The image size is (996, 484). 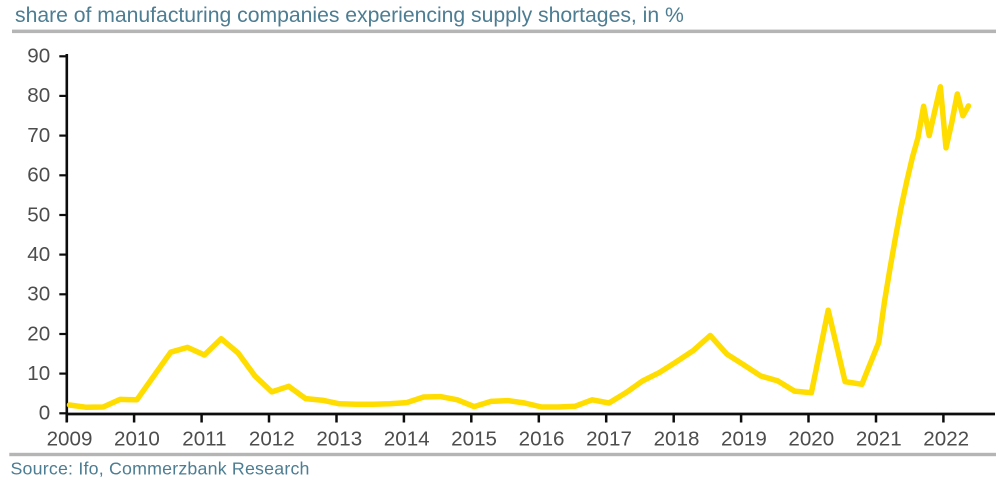 I want to click on svg-text: 20, so click(x=38, y=333).